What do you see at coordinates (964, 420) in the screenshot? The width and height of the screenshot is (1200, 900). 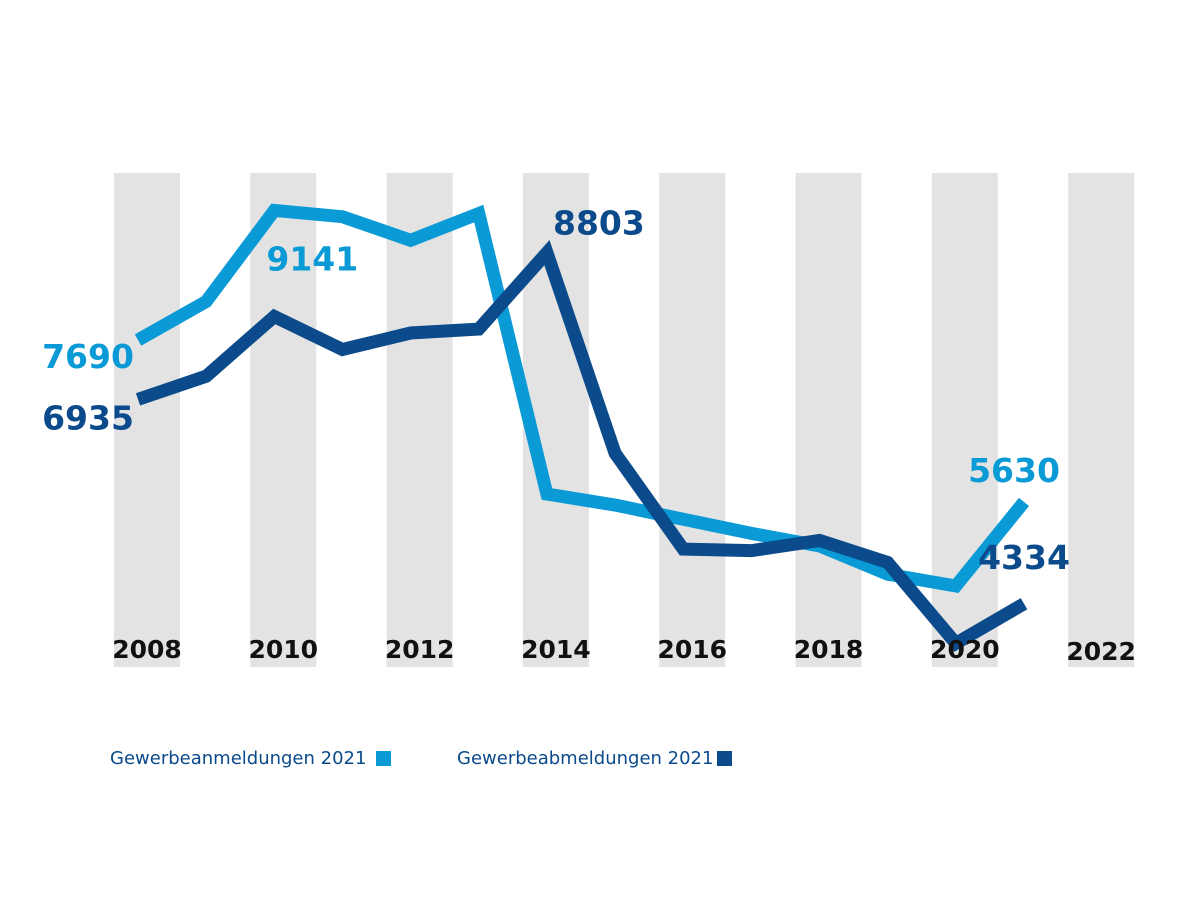 I see `stripe-2020` at bounding box center [964, 420].